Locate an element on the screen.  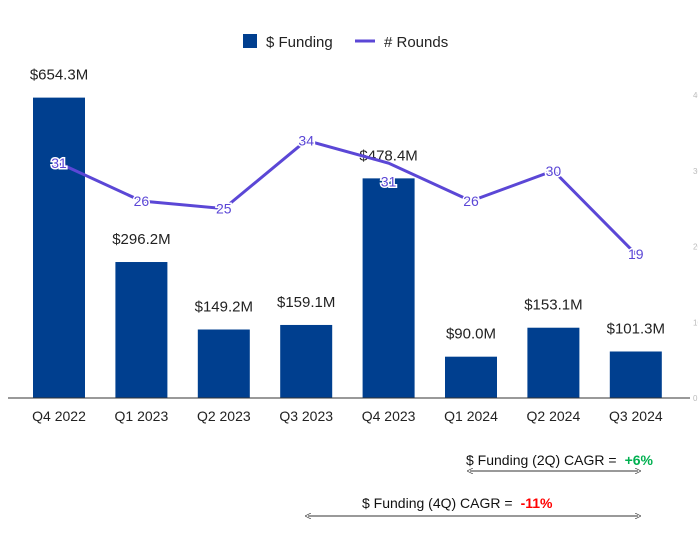
x-tick-label: Q1 2023 is located at coordinates (142, 416).